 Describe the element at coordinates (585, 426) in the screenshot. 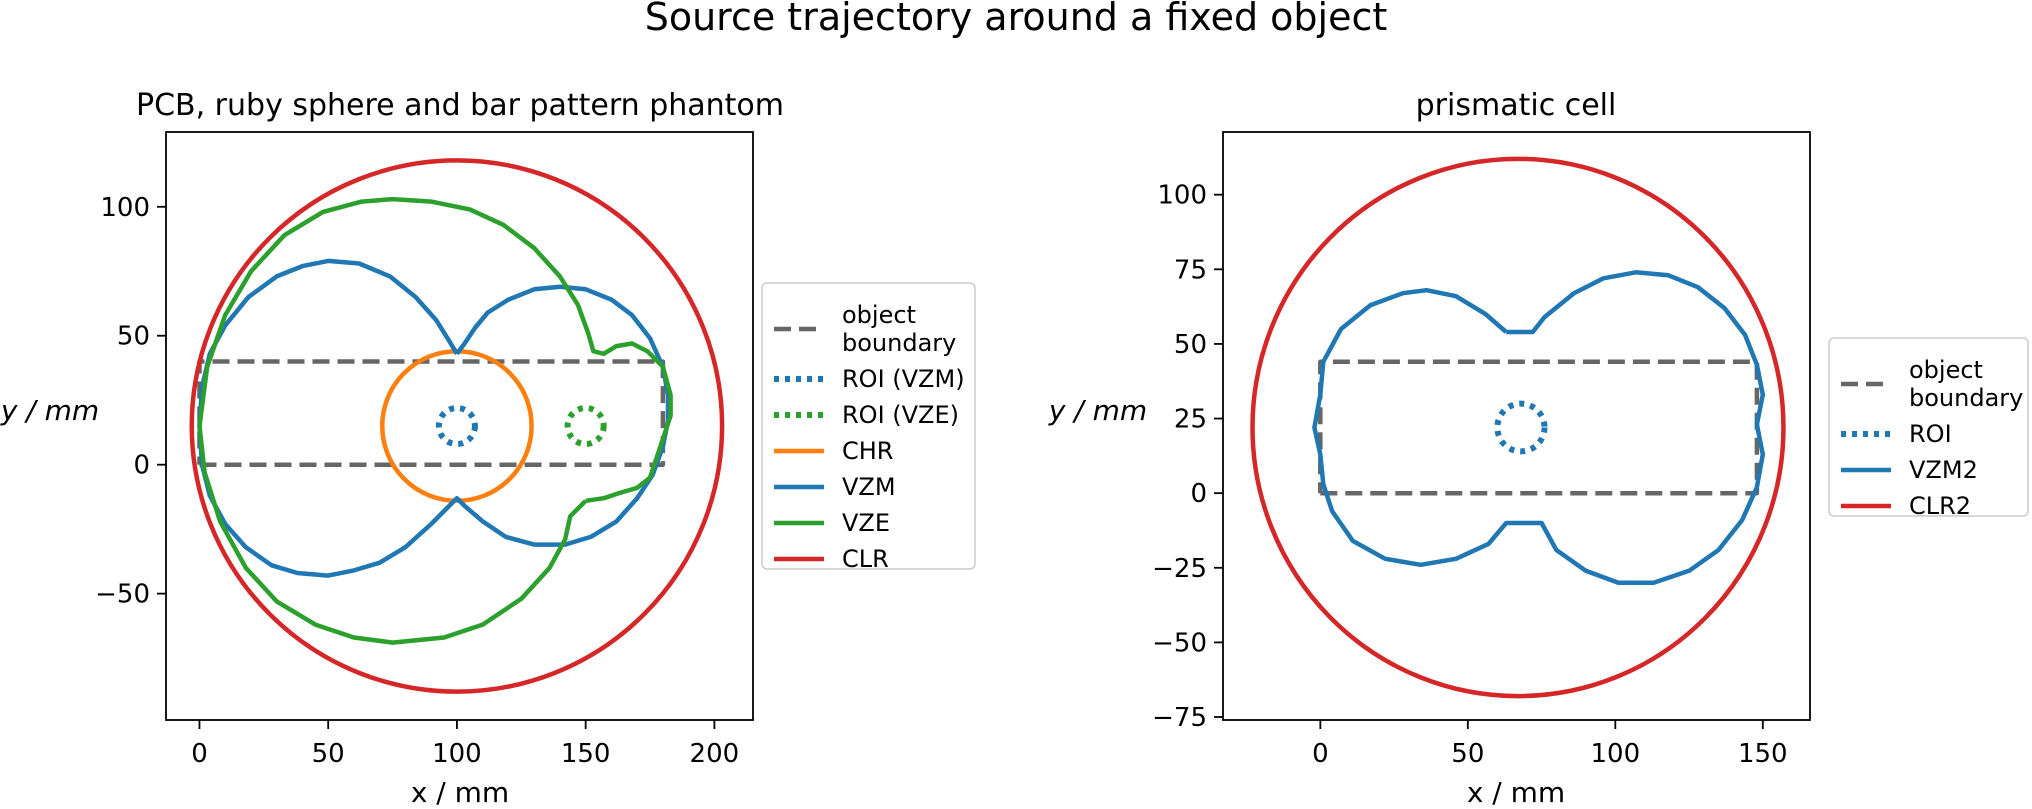

I see `series-roi-vze` at that location.